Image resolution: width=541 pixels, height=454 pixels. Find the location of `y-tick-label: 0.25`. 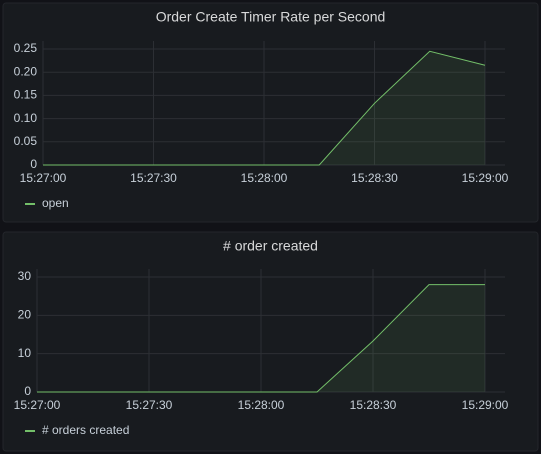

y-tick-label: 0.25 is located at coordinates (26, 48).